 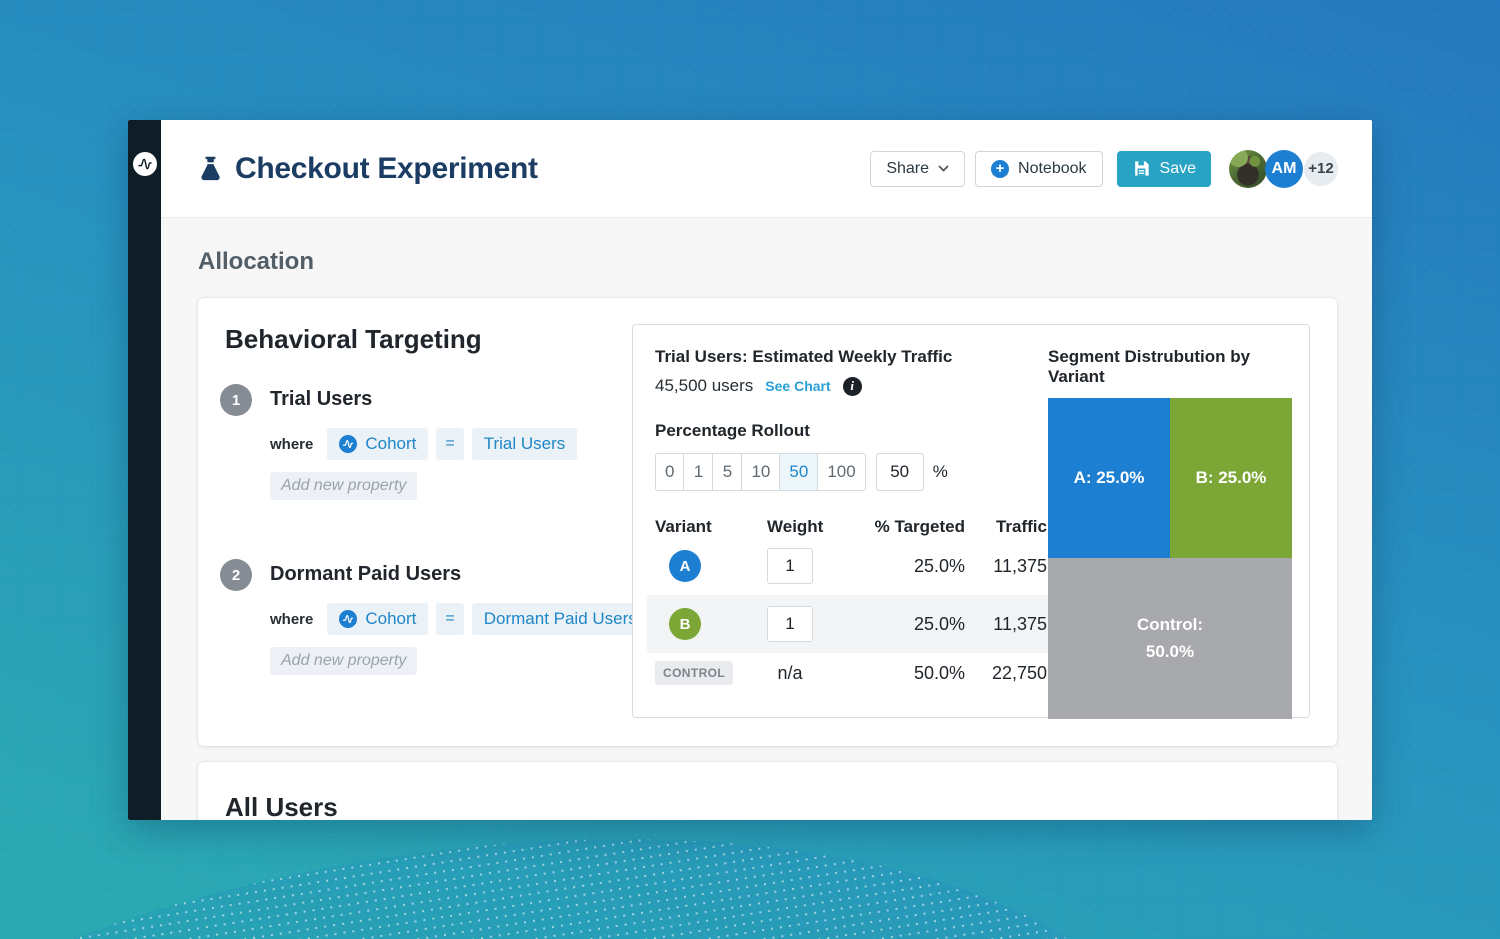 I want to click on chart-segment-b: B: 25.0%, so click(x=1231, y=478).